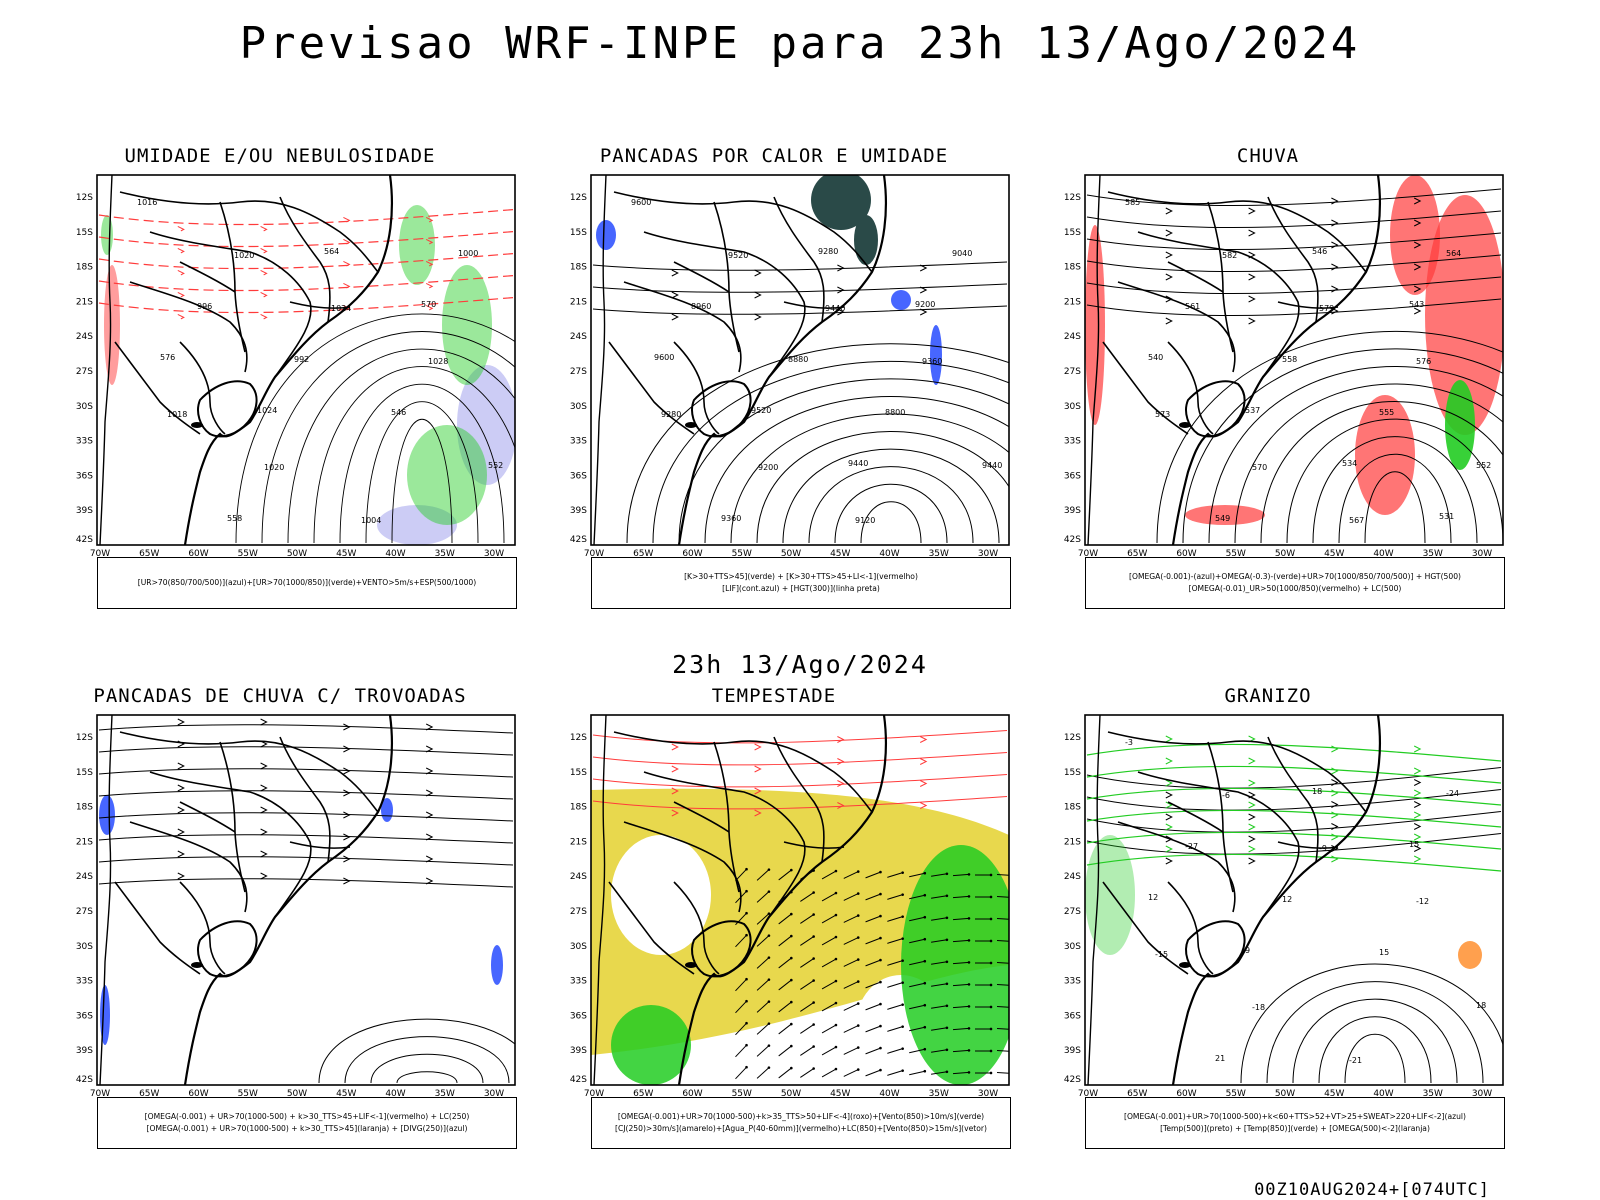 The width and height of the screenshot is (1600, 1200). Describe the element at coordinates (774, 696) in the screenshot. I see `panel-title: TEMPESTADE` at that location.